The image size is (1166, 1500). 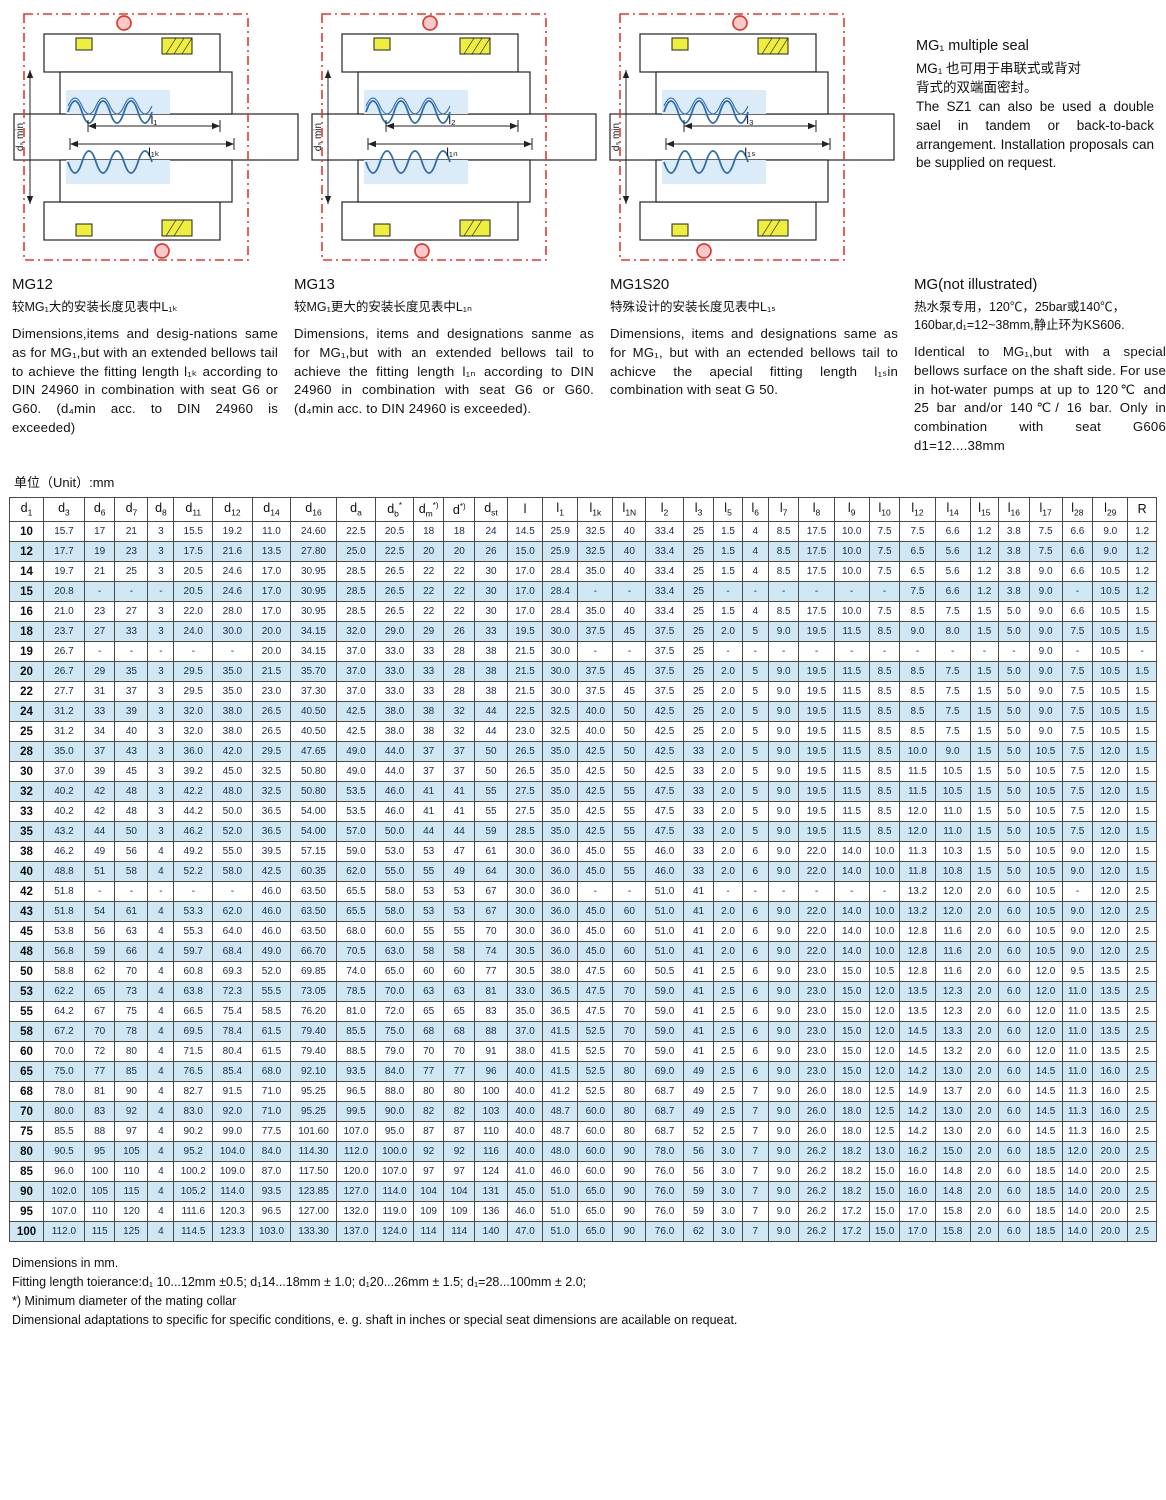 What do you see at coordinates (99, 1032) in the screenshot?
I see `cell: 70` at bounding box center [99, 1032].